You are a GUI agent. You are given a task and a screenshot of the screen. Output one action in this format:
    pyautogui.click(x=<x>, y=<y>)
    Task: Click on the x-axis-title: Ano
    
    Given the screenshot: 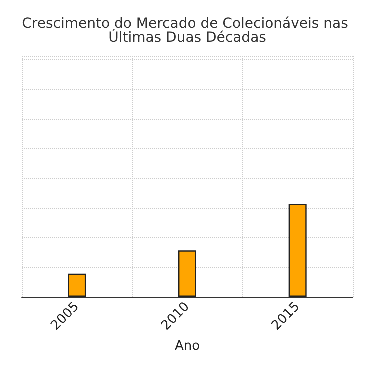 What is the action you would take?
    pyautogui.click(x=187, y=346)
    